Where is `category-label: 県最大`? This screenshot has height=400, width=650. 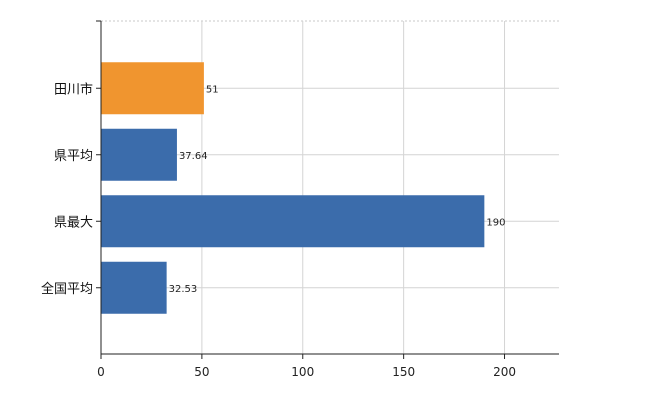
category-label: 県最大 is located at coordinates (73, 222).